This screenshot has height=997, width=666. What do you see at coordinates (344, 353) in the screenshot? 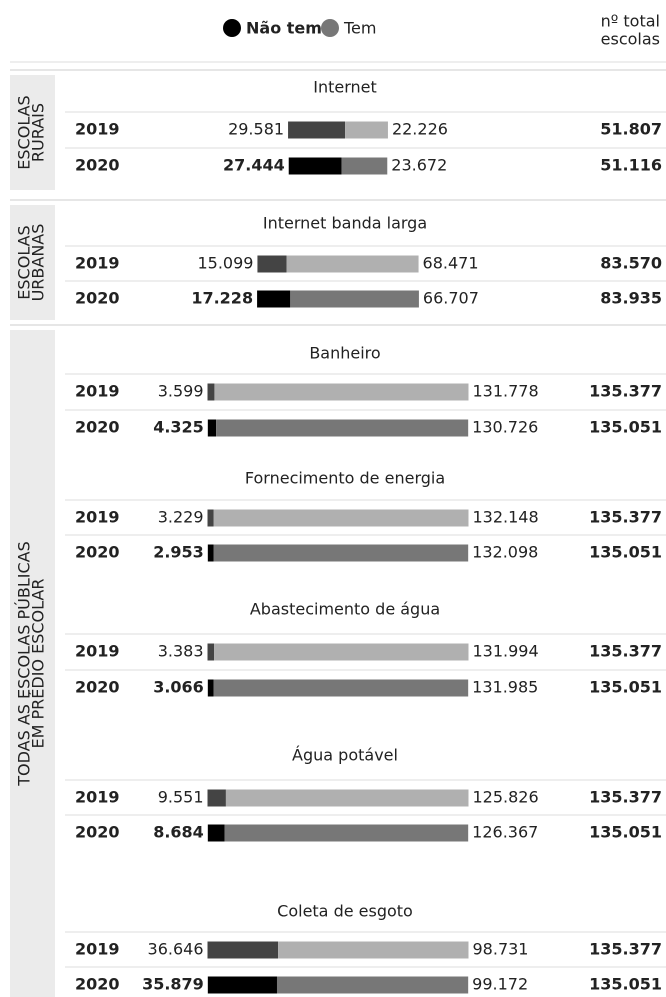
I see `group-title: Banheiro` at bounding box center [344, 353].